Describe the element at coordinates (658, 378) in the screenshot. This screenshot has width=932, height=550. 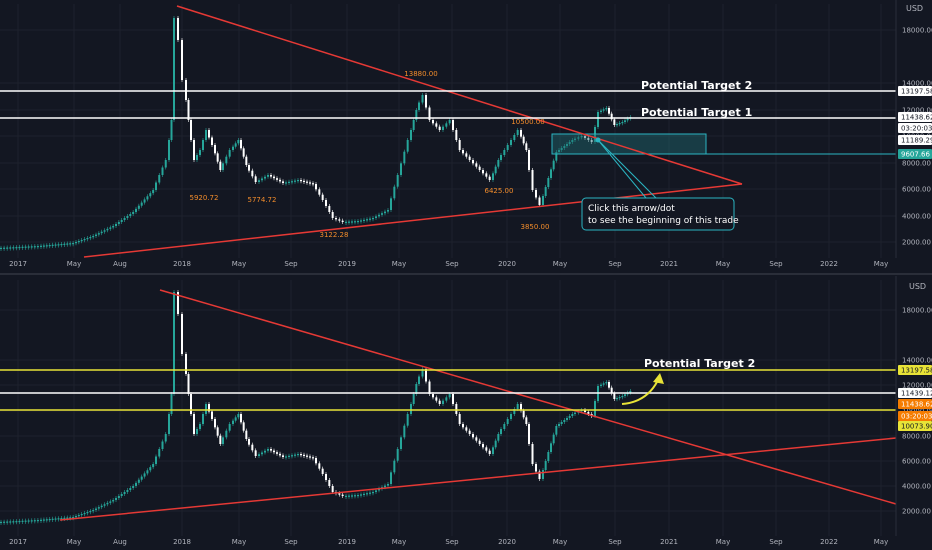
I see `target-arrow-head` at that location.